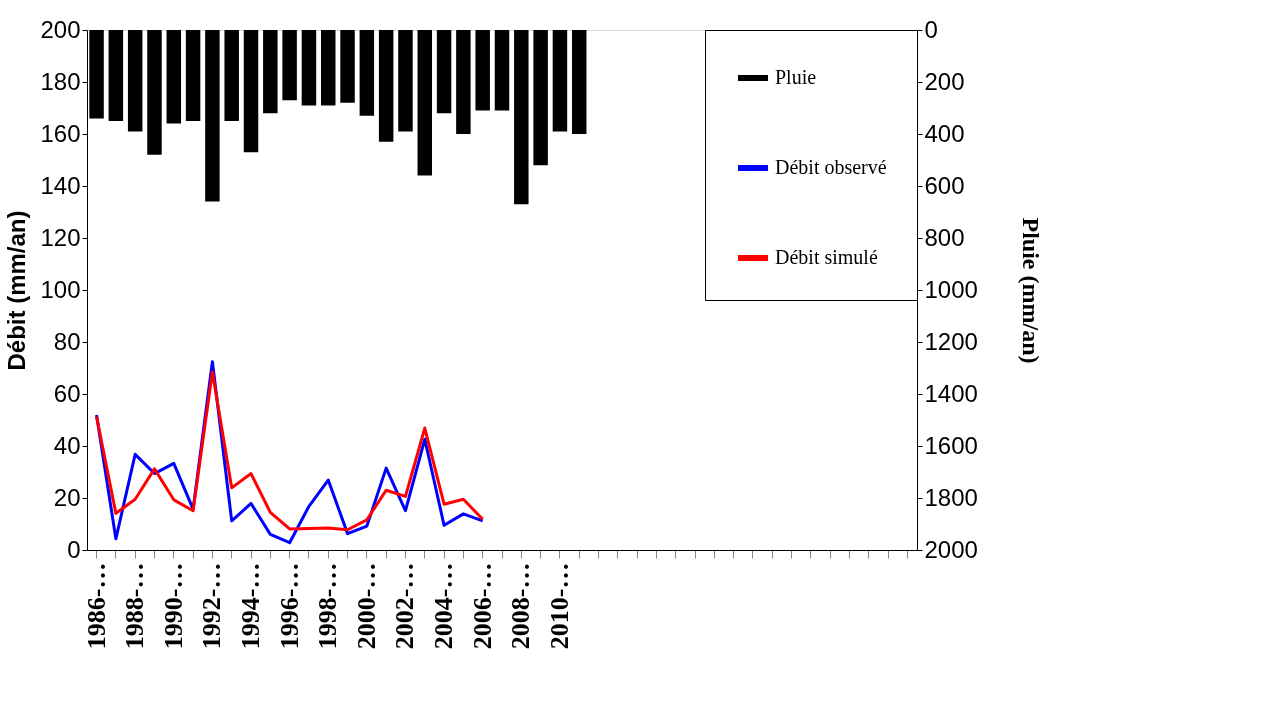 The width and height of the screenshot is (1279, 704). I want to click on y2-tick-label: 2000, so click(951, 549).